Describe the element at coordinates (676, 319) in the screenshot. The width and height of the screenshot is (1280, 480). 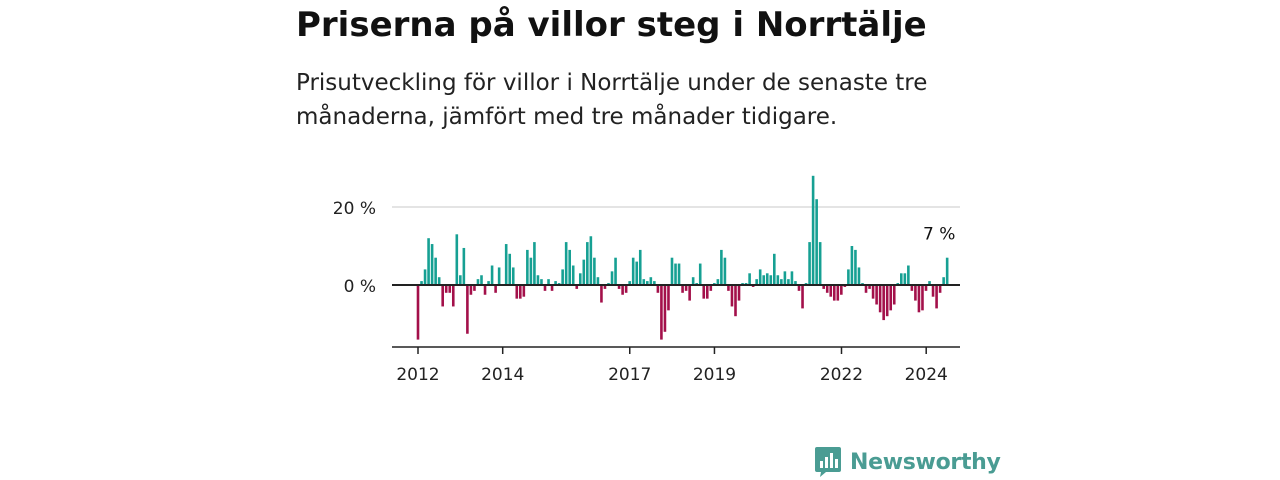
I see `axes` at that location.